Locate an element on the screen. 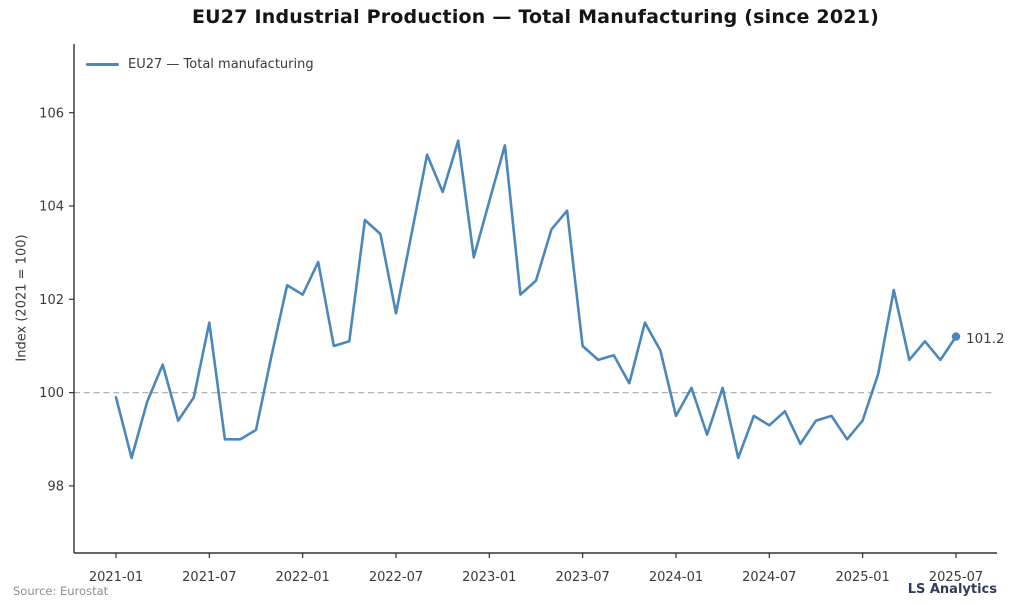  x-tick-label: 2025-01 is located at coordinates (862, 577).